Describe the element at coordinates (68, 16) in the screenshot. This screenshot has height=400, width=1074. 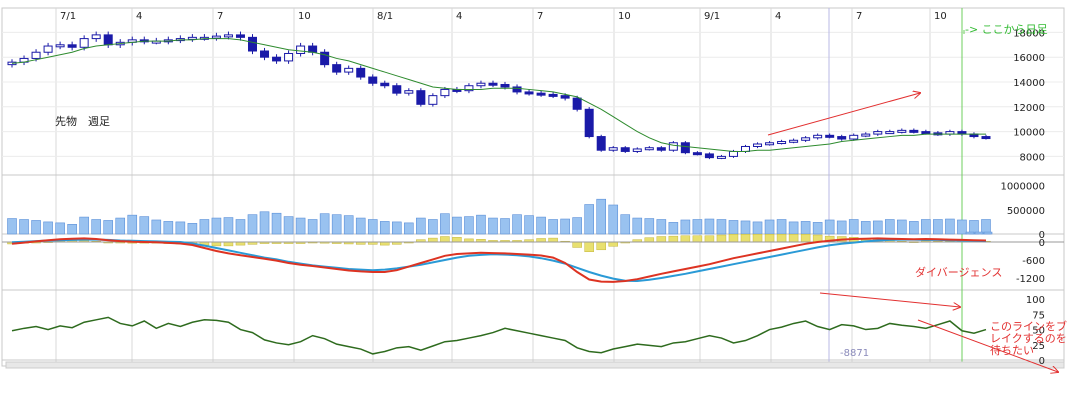
I see `x-tick-label-0: 7/1` at that location.